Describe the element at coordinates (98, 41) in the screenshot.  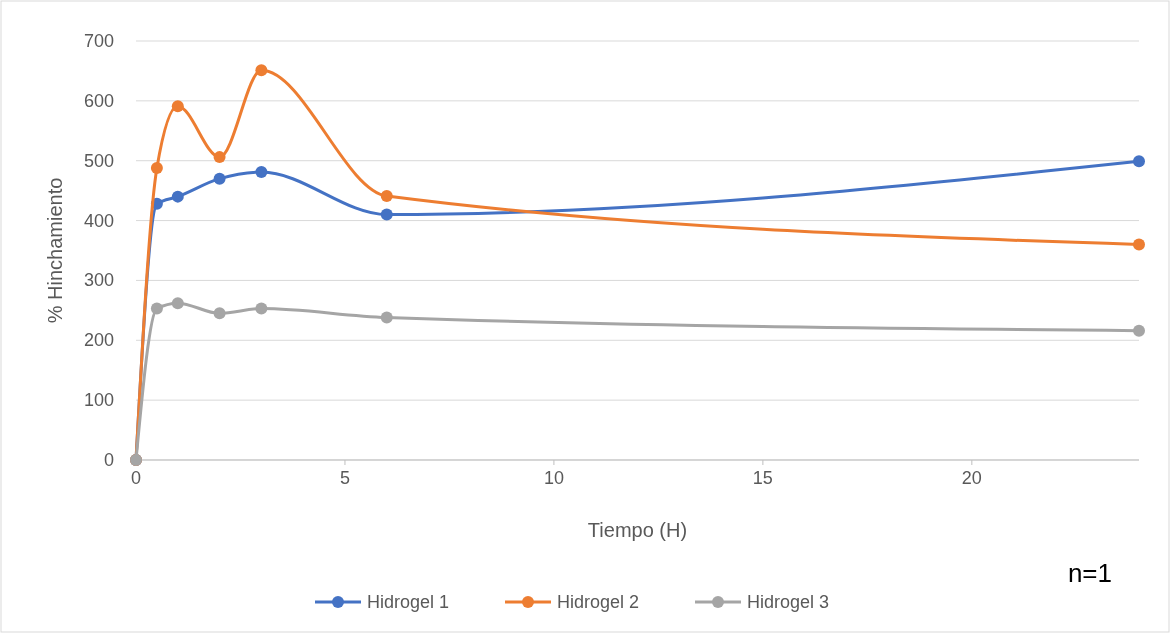
I see `y-tick-label: 700` at that location.